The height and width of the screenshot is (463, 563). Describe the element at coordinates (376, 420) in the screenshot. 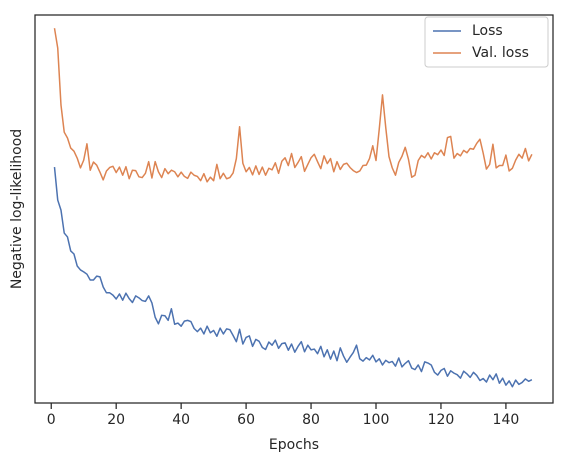

I see `x-tick-label: 100` at that location.